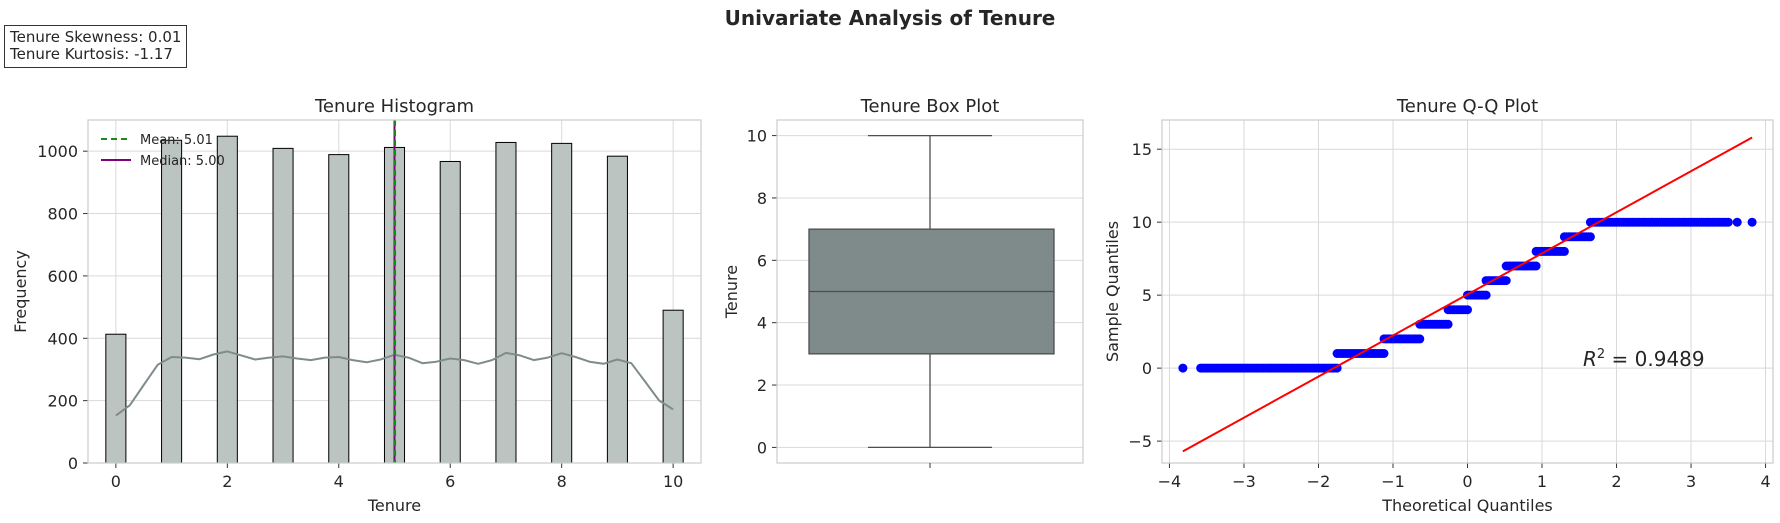 The height and width of the screenshot is (523, 1780). I want to click on x-tick-label: −2, so click(1319, 481).